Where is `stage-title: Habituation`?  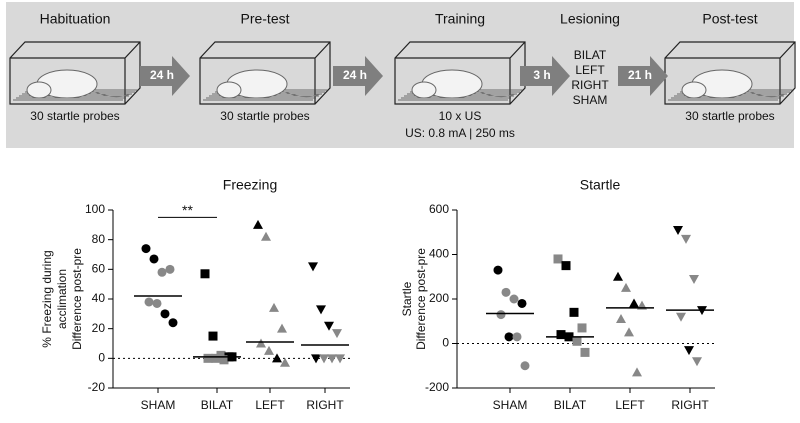
stage-title: Habituation is located at coordinates (75, 19).